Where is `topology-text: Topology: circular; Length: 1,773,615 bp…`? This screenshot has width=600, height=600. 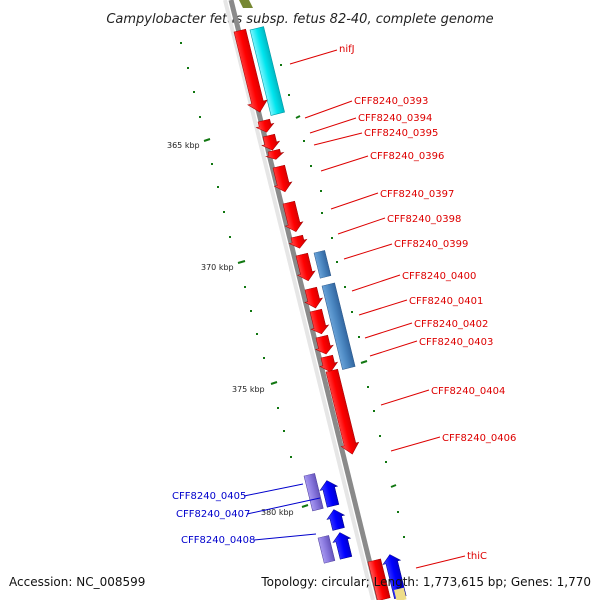
topology-text: Topology: circular; Length: 1,773,615 bp… is located at coordinates (425, 582).